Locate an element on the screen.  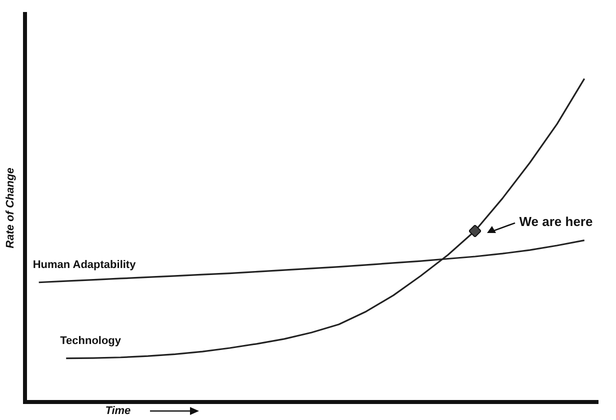
x-axis-title: Time is located at coordinates (118, 411).